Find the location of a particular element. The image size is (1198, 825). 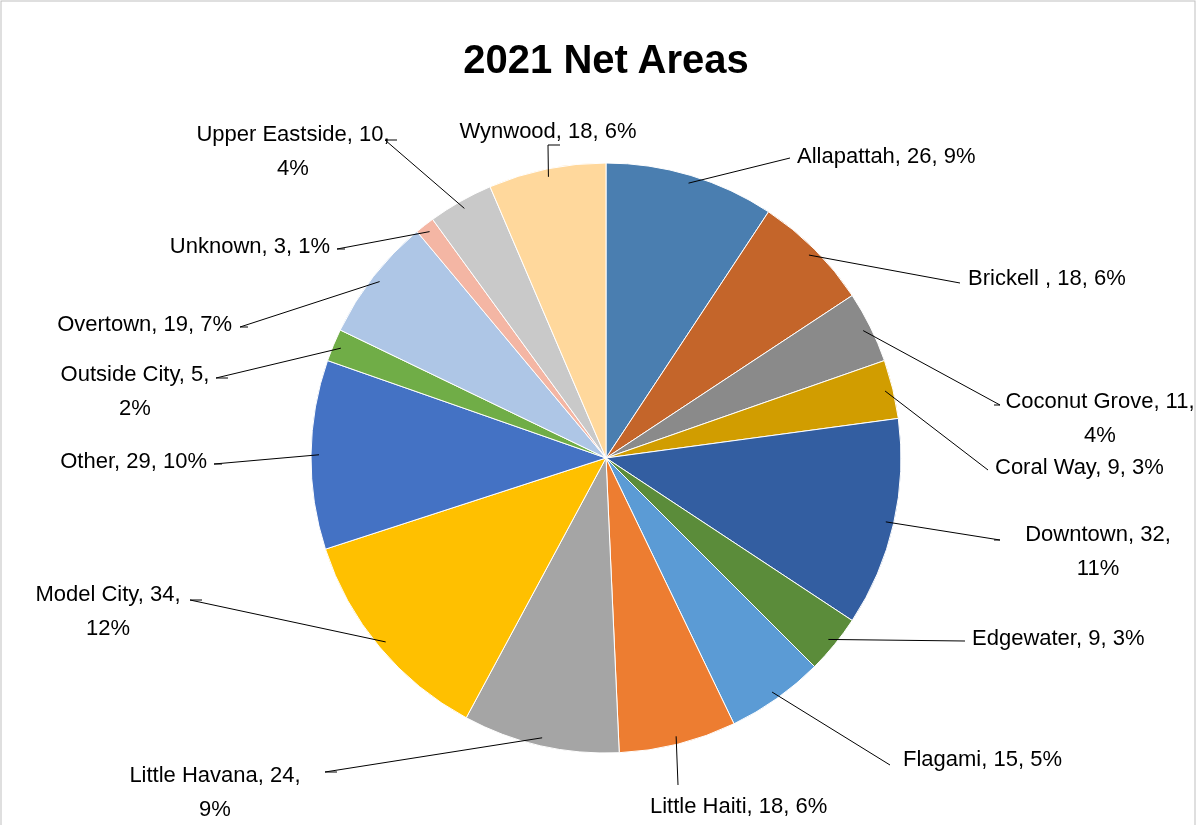

slice-label: Coral Way, 9, 3% is located at coordinates (1079, 466).